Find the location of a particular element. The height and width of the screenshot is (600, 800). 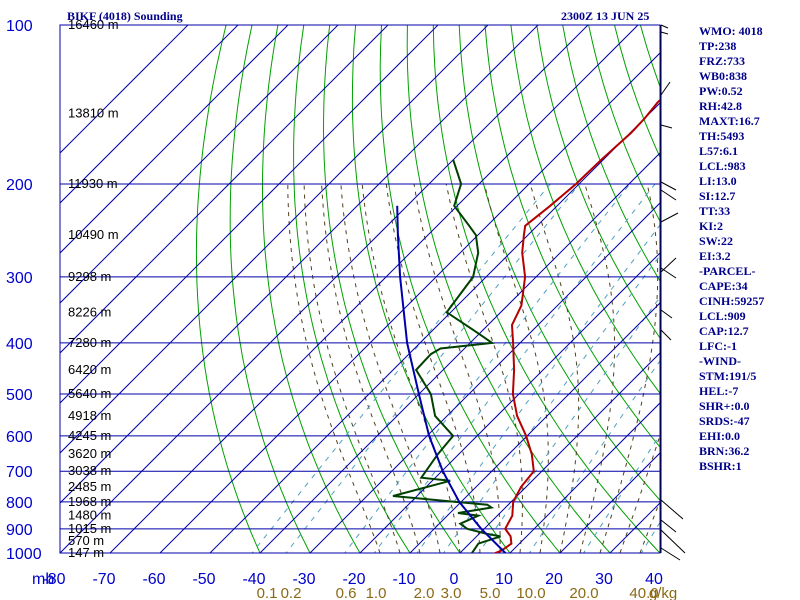

x-unit-label: mb is located at coordinates (43, 579).